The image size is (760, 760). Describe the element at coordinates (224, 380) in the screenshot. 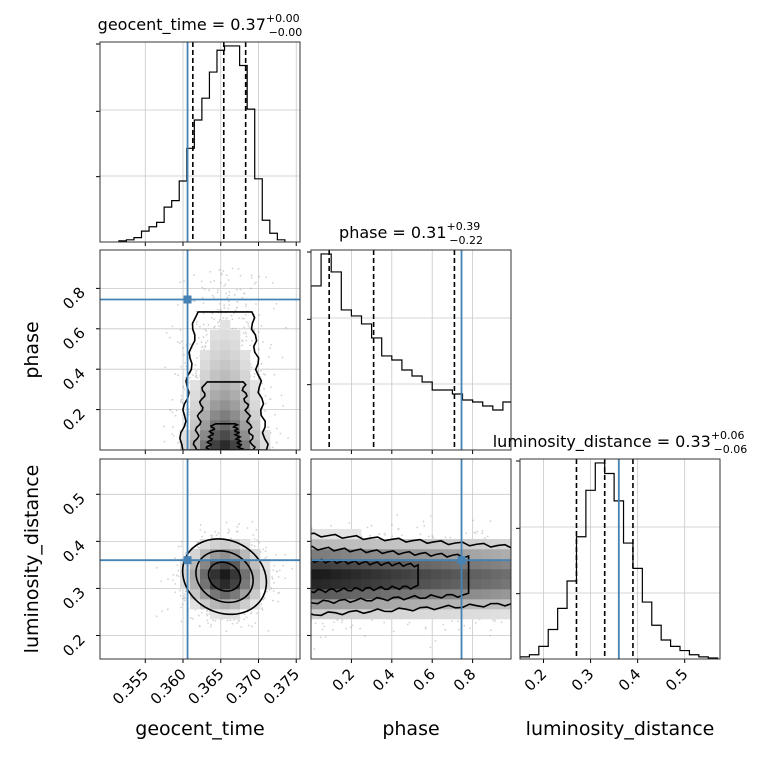

I see `contours` at that location.